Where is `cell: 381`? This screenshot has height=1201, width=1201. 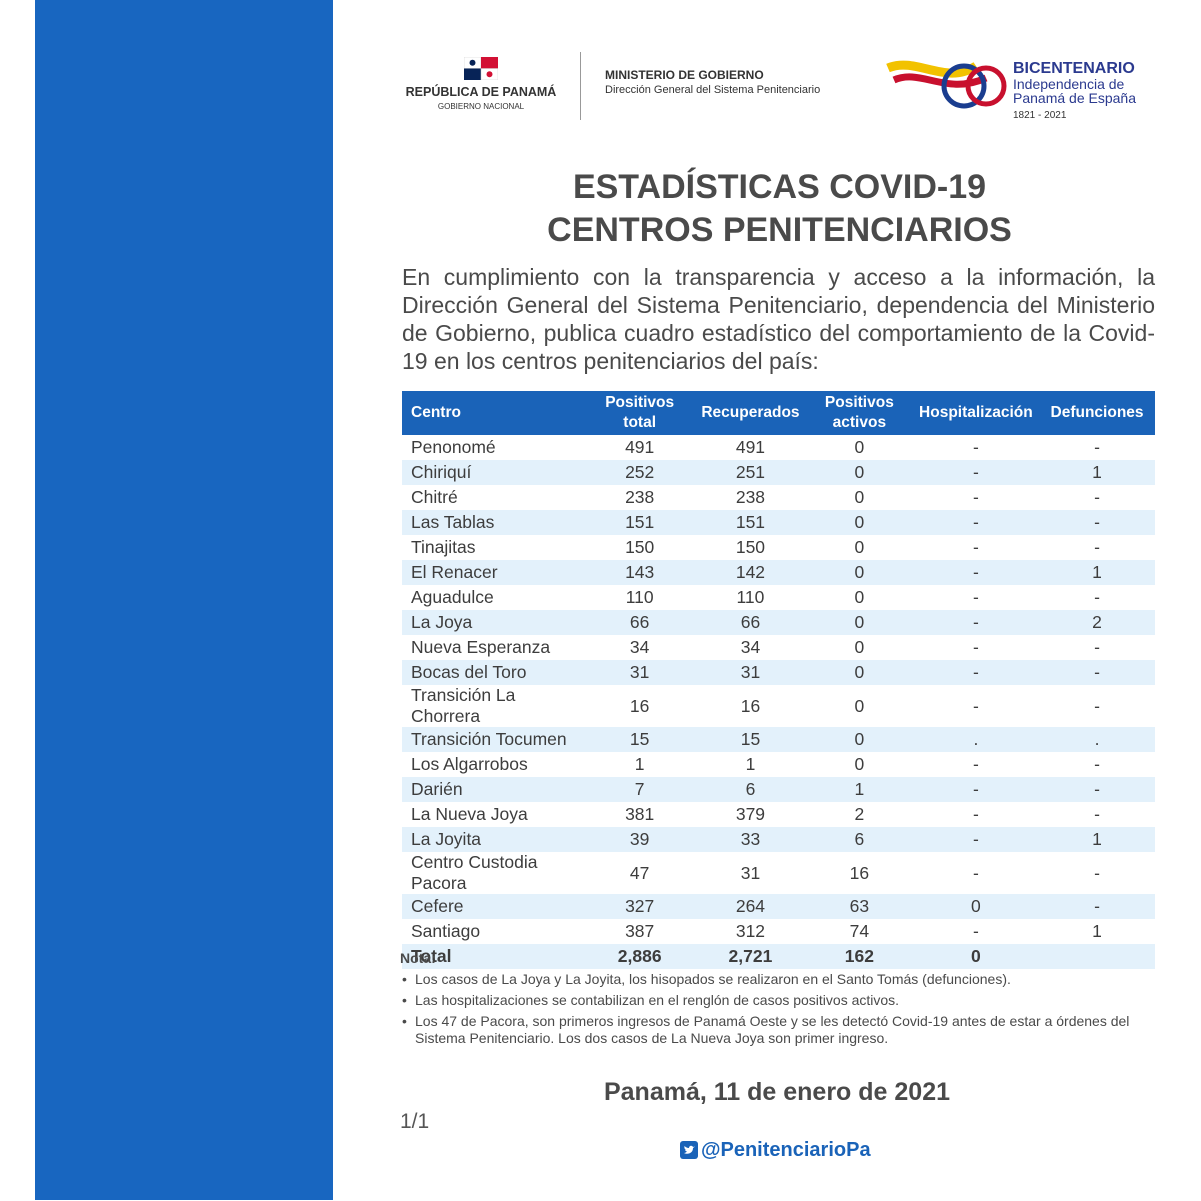 cell: 381 is located at coordinates (640, 814).